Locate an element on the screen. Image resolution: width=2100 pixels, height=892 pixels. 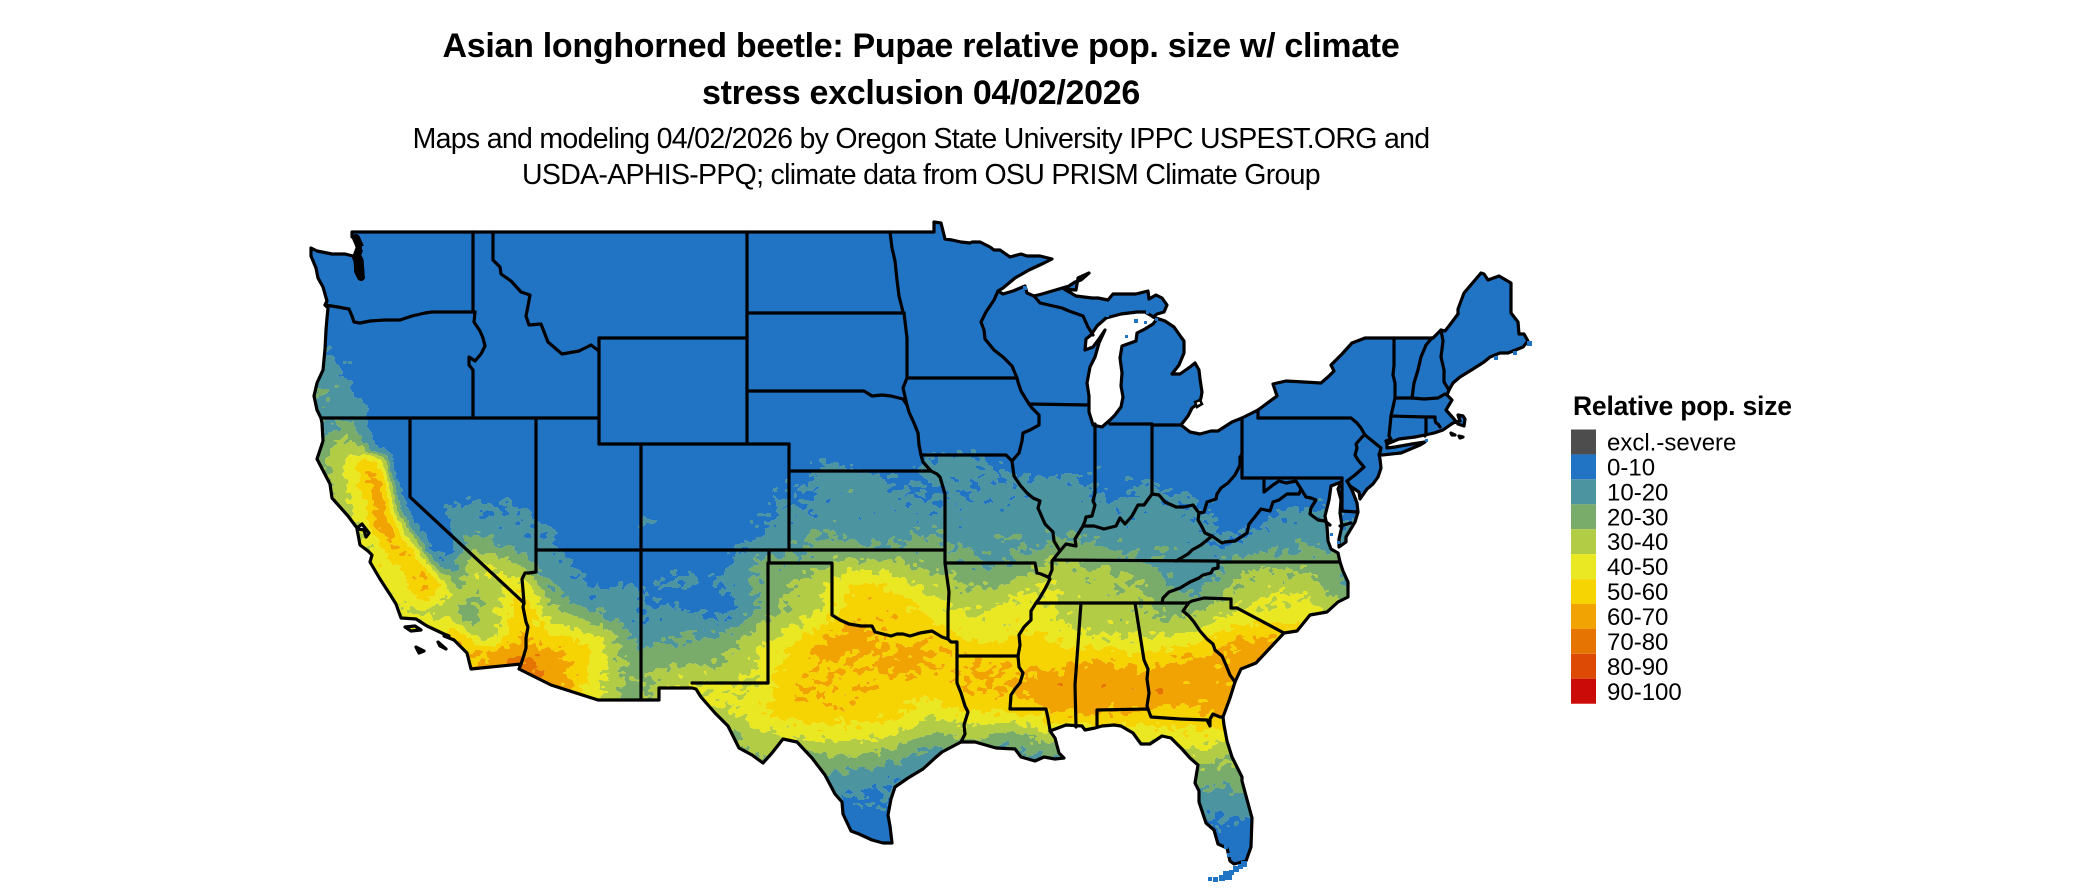
svg-text: 50-60 is located at coordinates (1637, 592).